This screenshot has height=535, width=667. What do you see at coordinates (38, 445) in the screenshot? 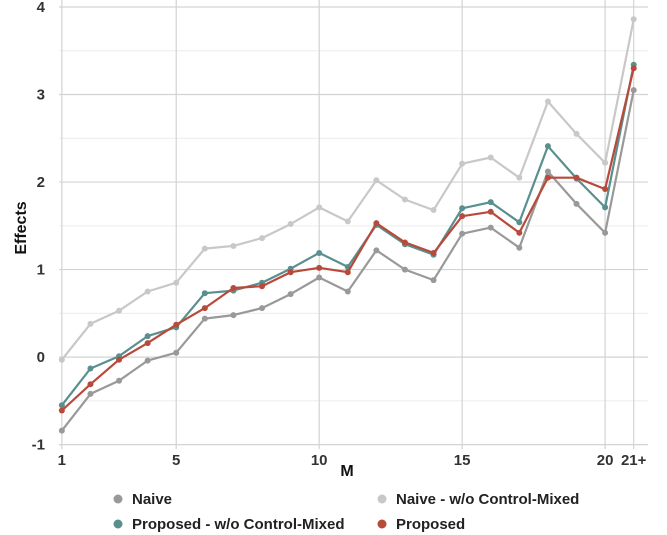
I see `y-tick-label: -1` at bounding box center [38, 445].